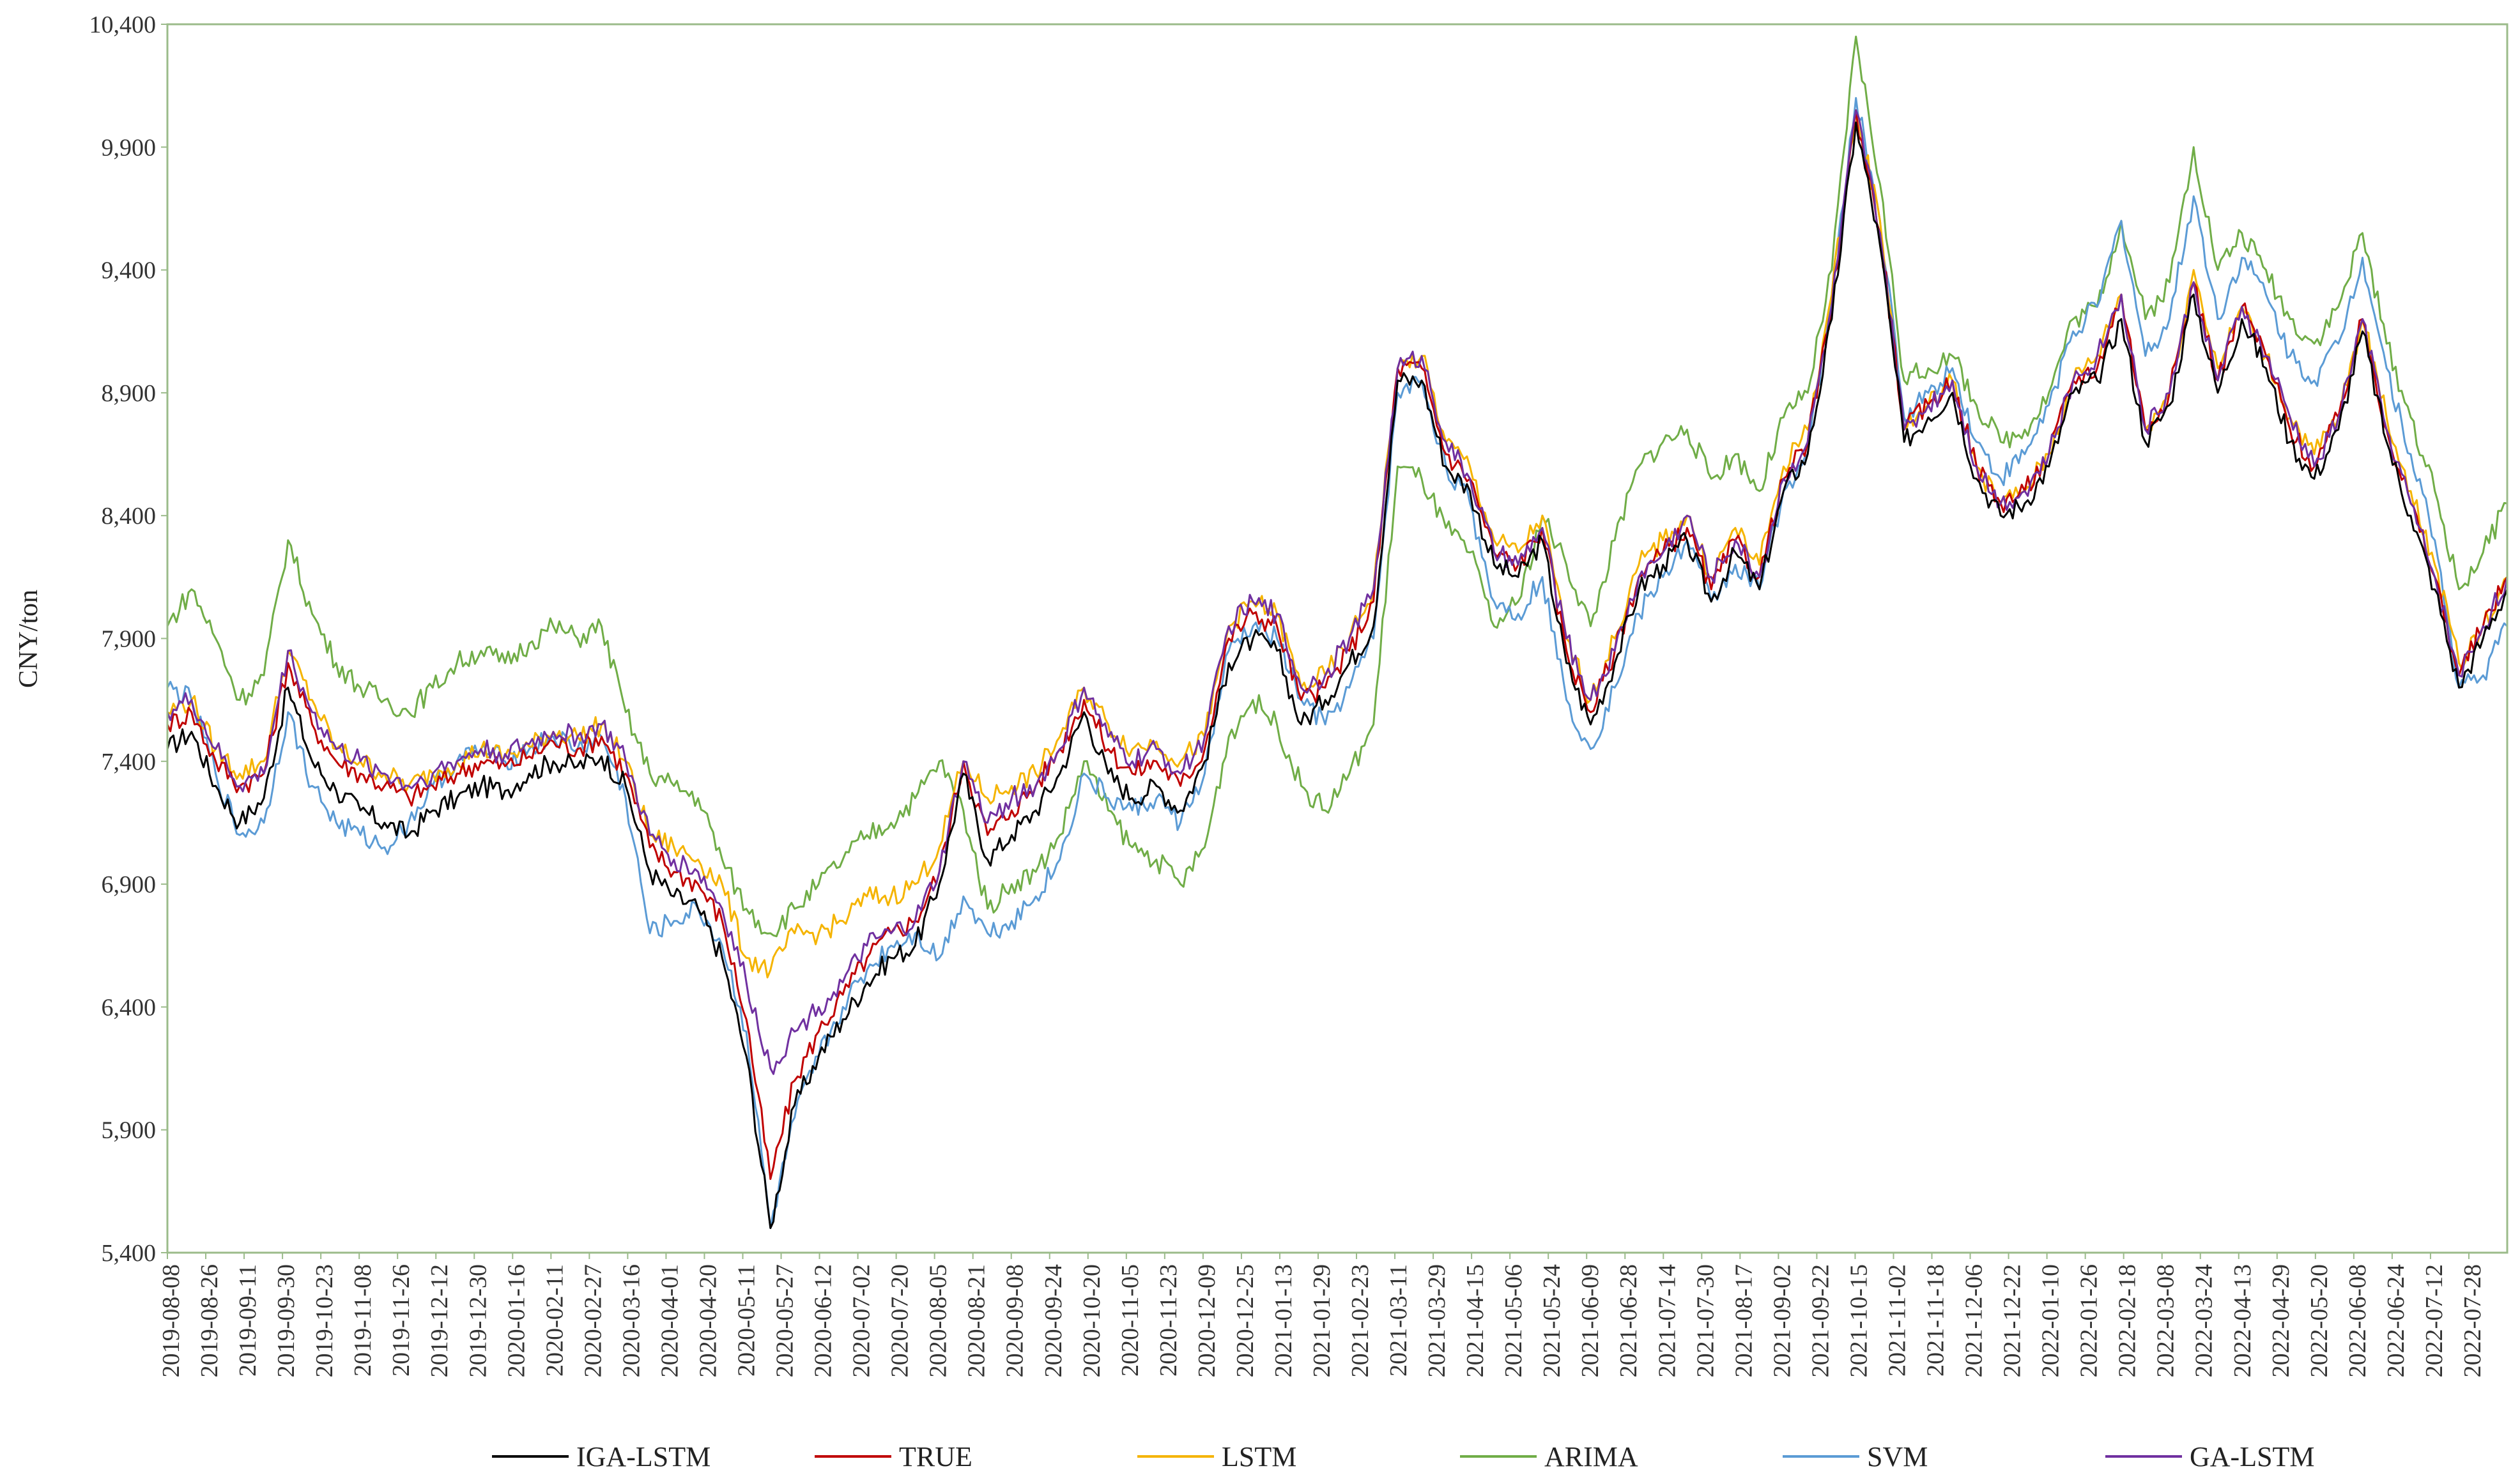  I want to click on y-tick-label: 8,400, so click(129, 516).